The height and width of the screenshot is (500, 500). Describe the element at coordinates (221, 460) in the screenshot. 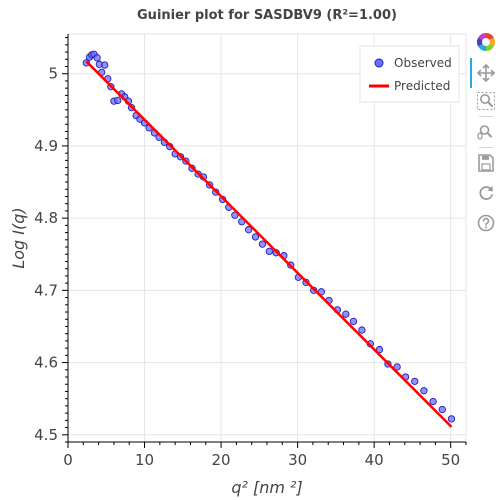

I see `x-tick-label: 20` at that location.